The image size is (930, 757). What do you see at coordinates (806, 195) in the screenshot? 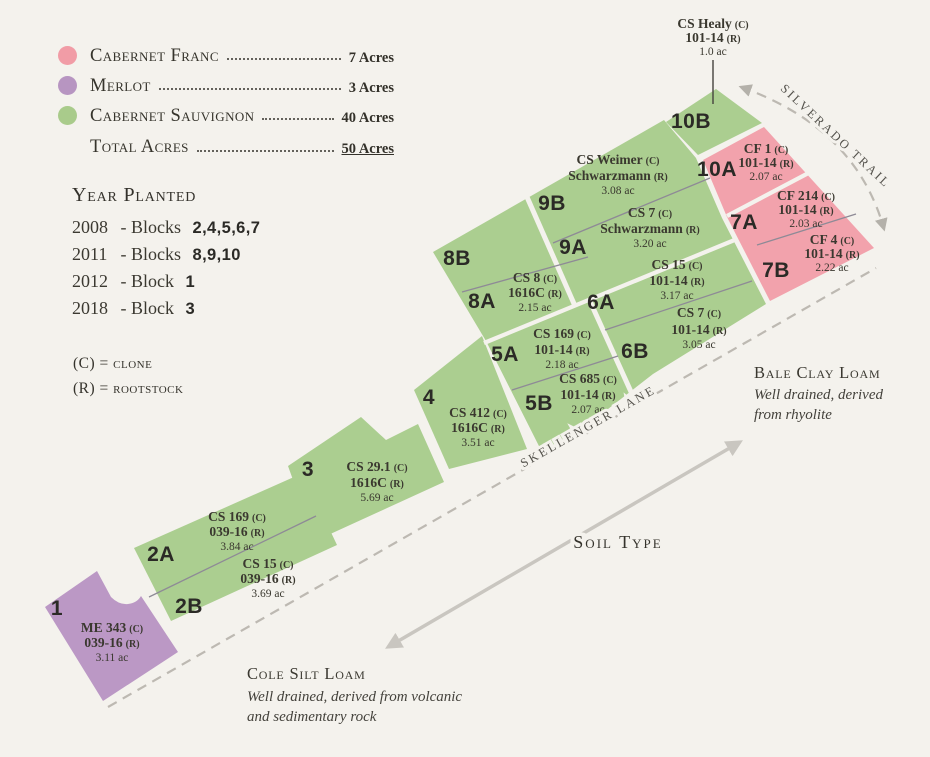
I see `svg-text:CF 214(C): CF 214 (C)` at bounding box center [806, 195].